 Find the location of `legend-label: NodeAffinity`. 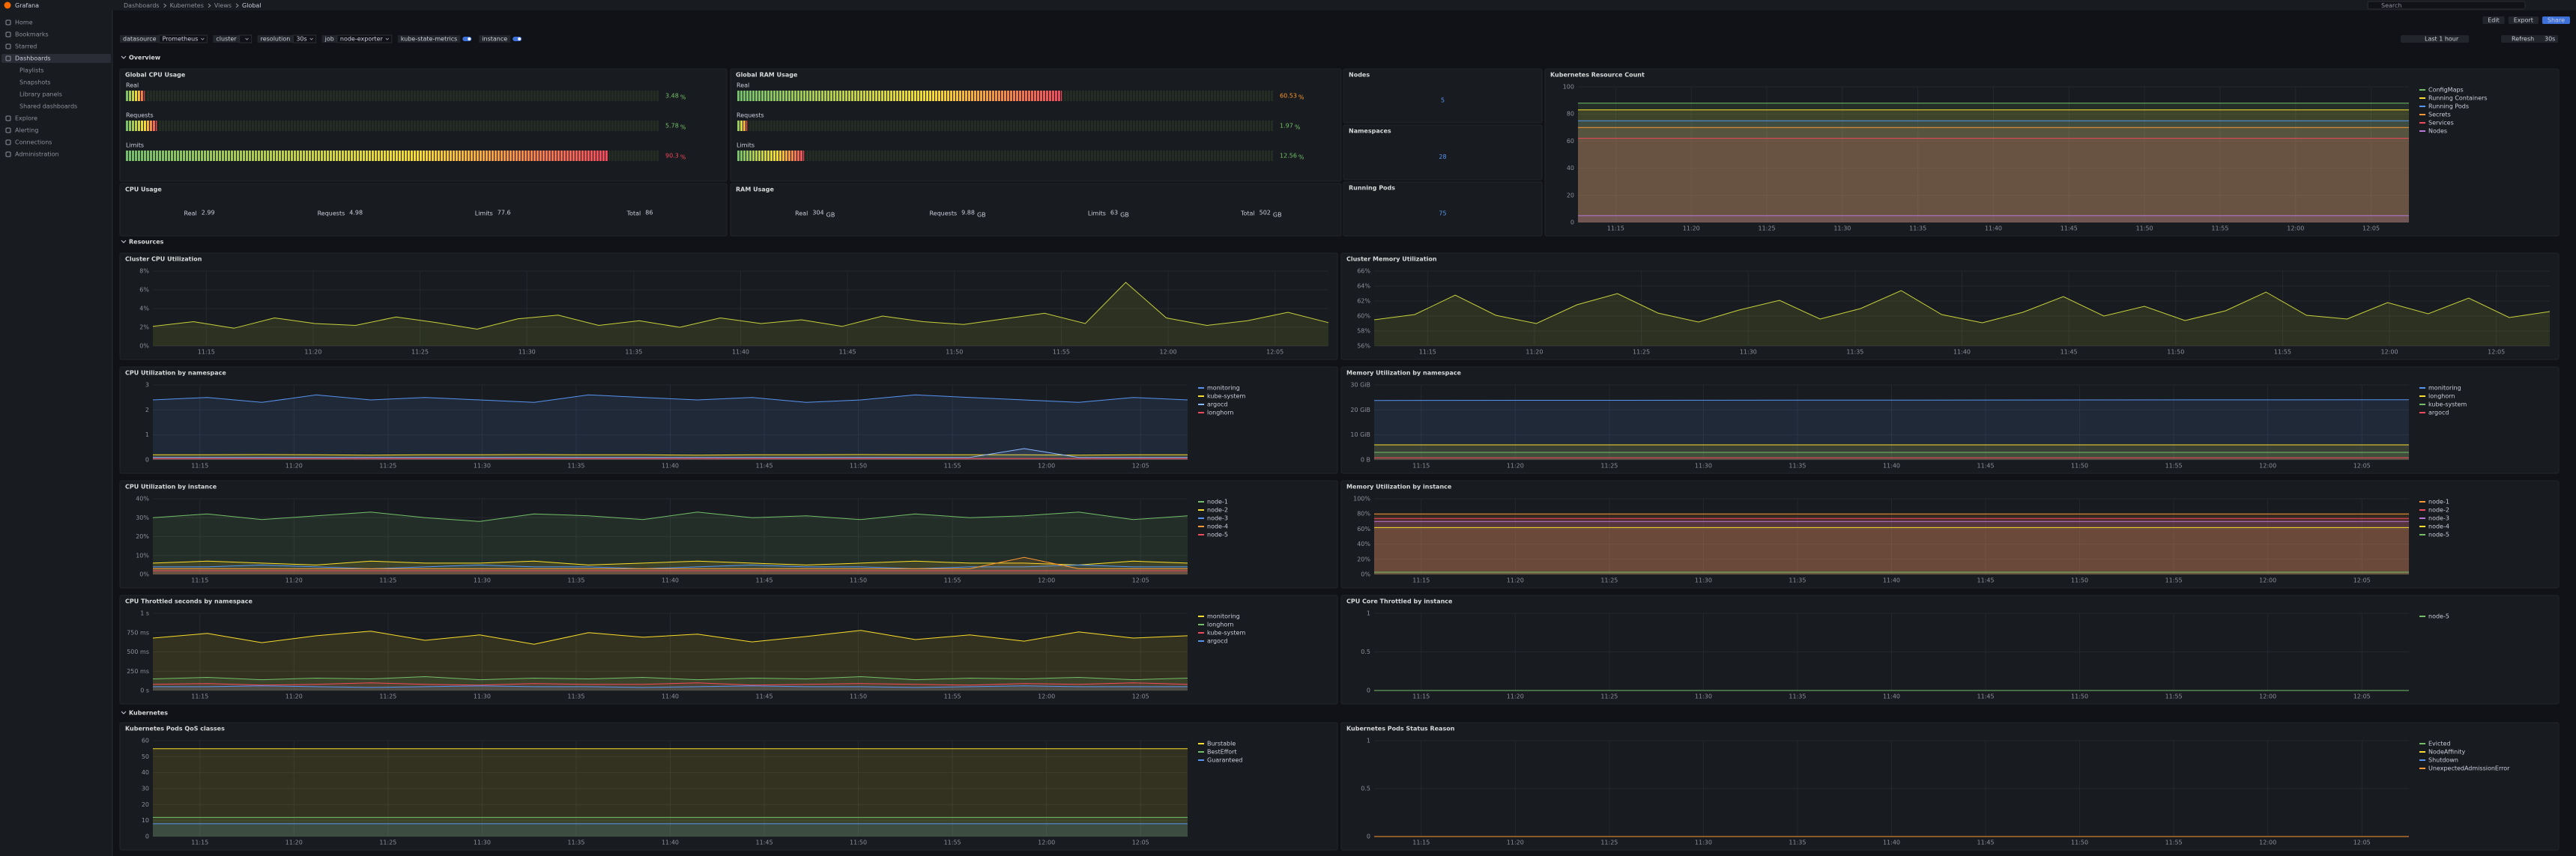

legend-label: NodeAffinity is located at coordinates (2447, 753).